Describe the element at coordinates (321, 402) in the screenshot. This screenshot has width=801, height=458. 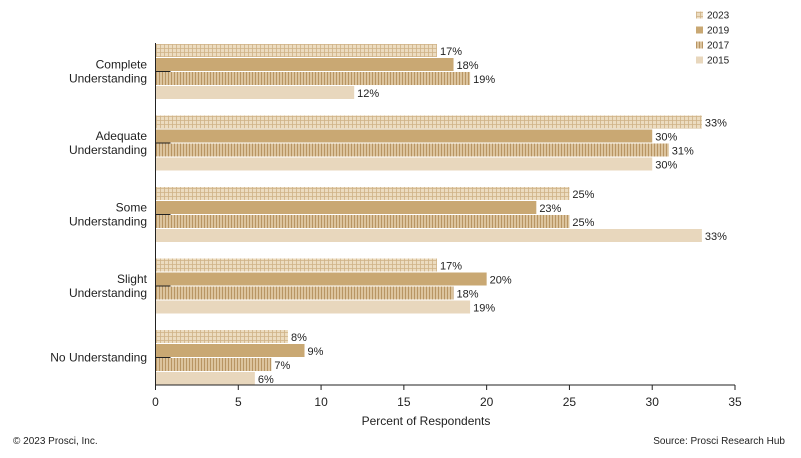
I see `x-tick-label-10: 10` at that location.